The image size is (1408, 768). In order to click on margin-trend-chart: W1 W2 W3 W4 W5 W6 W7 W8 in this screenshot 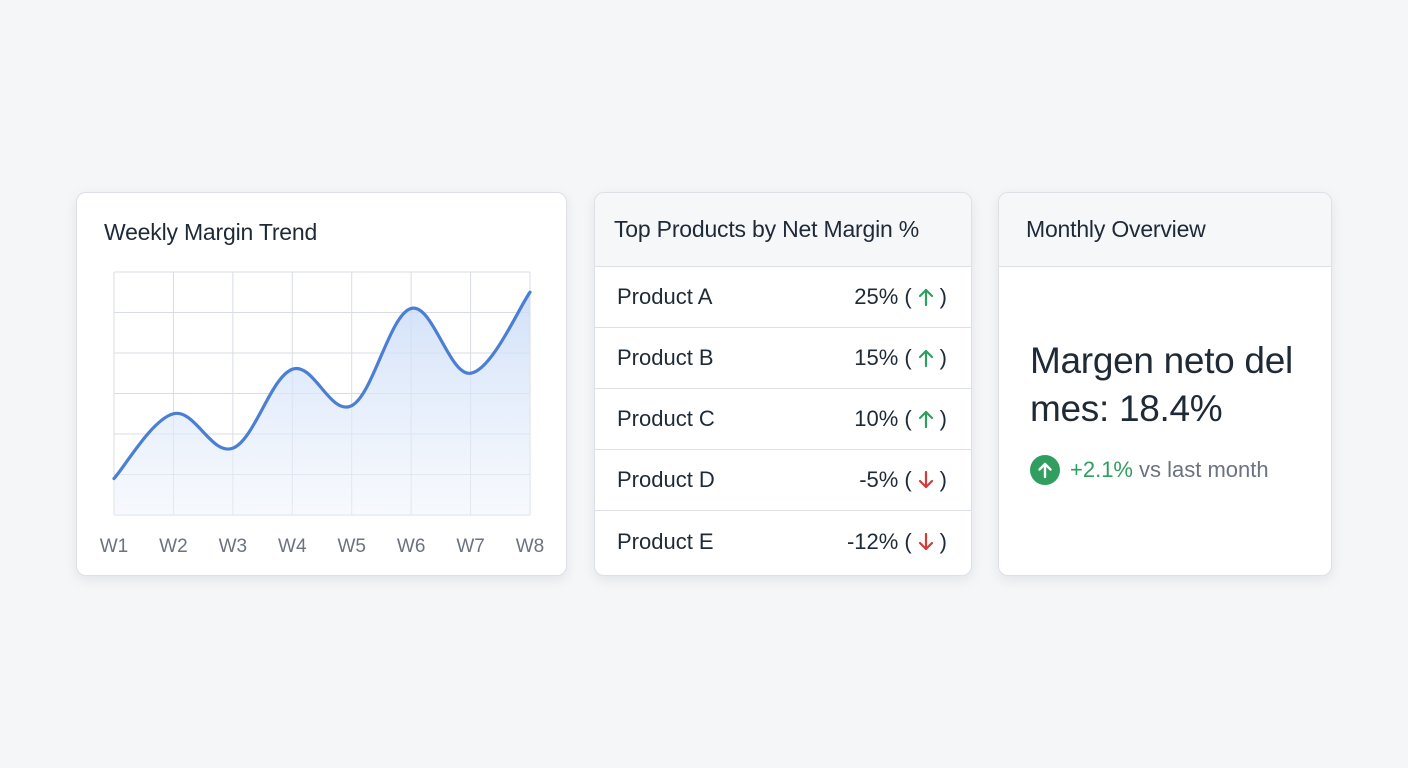, I will do `click(322, 414)`.